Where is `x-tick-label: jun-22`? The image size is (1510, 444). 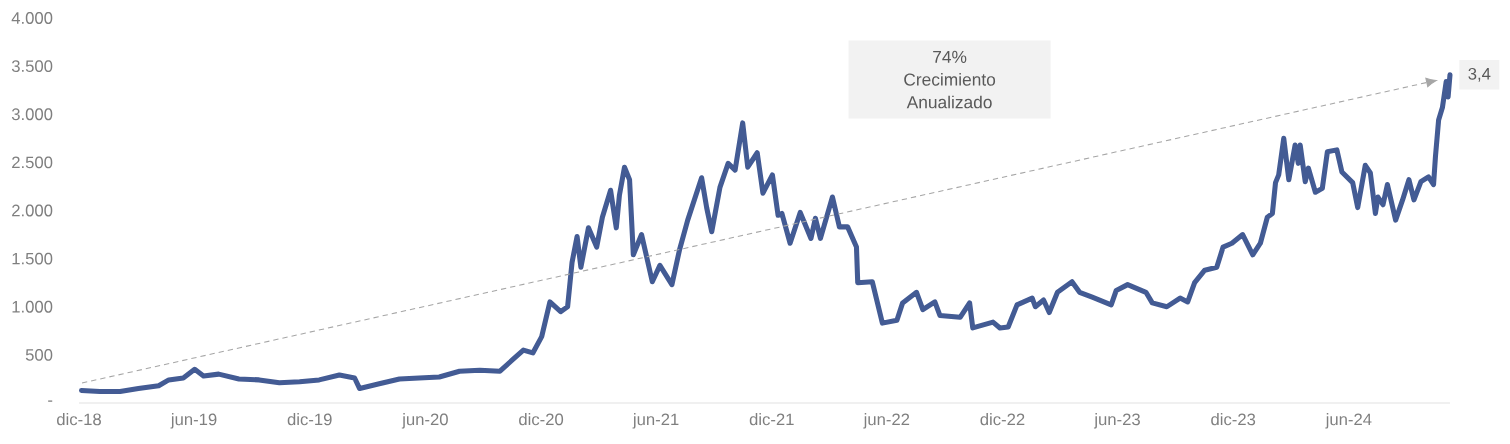
x-tick-label: jun-22 is located at coordinates (886, 421).